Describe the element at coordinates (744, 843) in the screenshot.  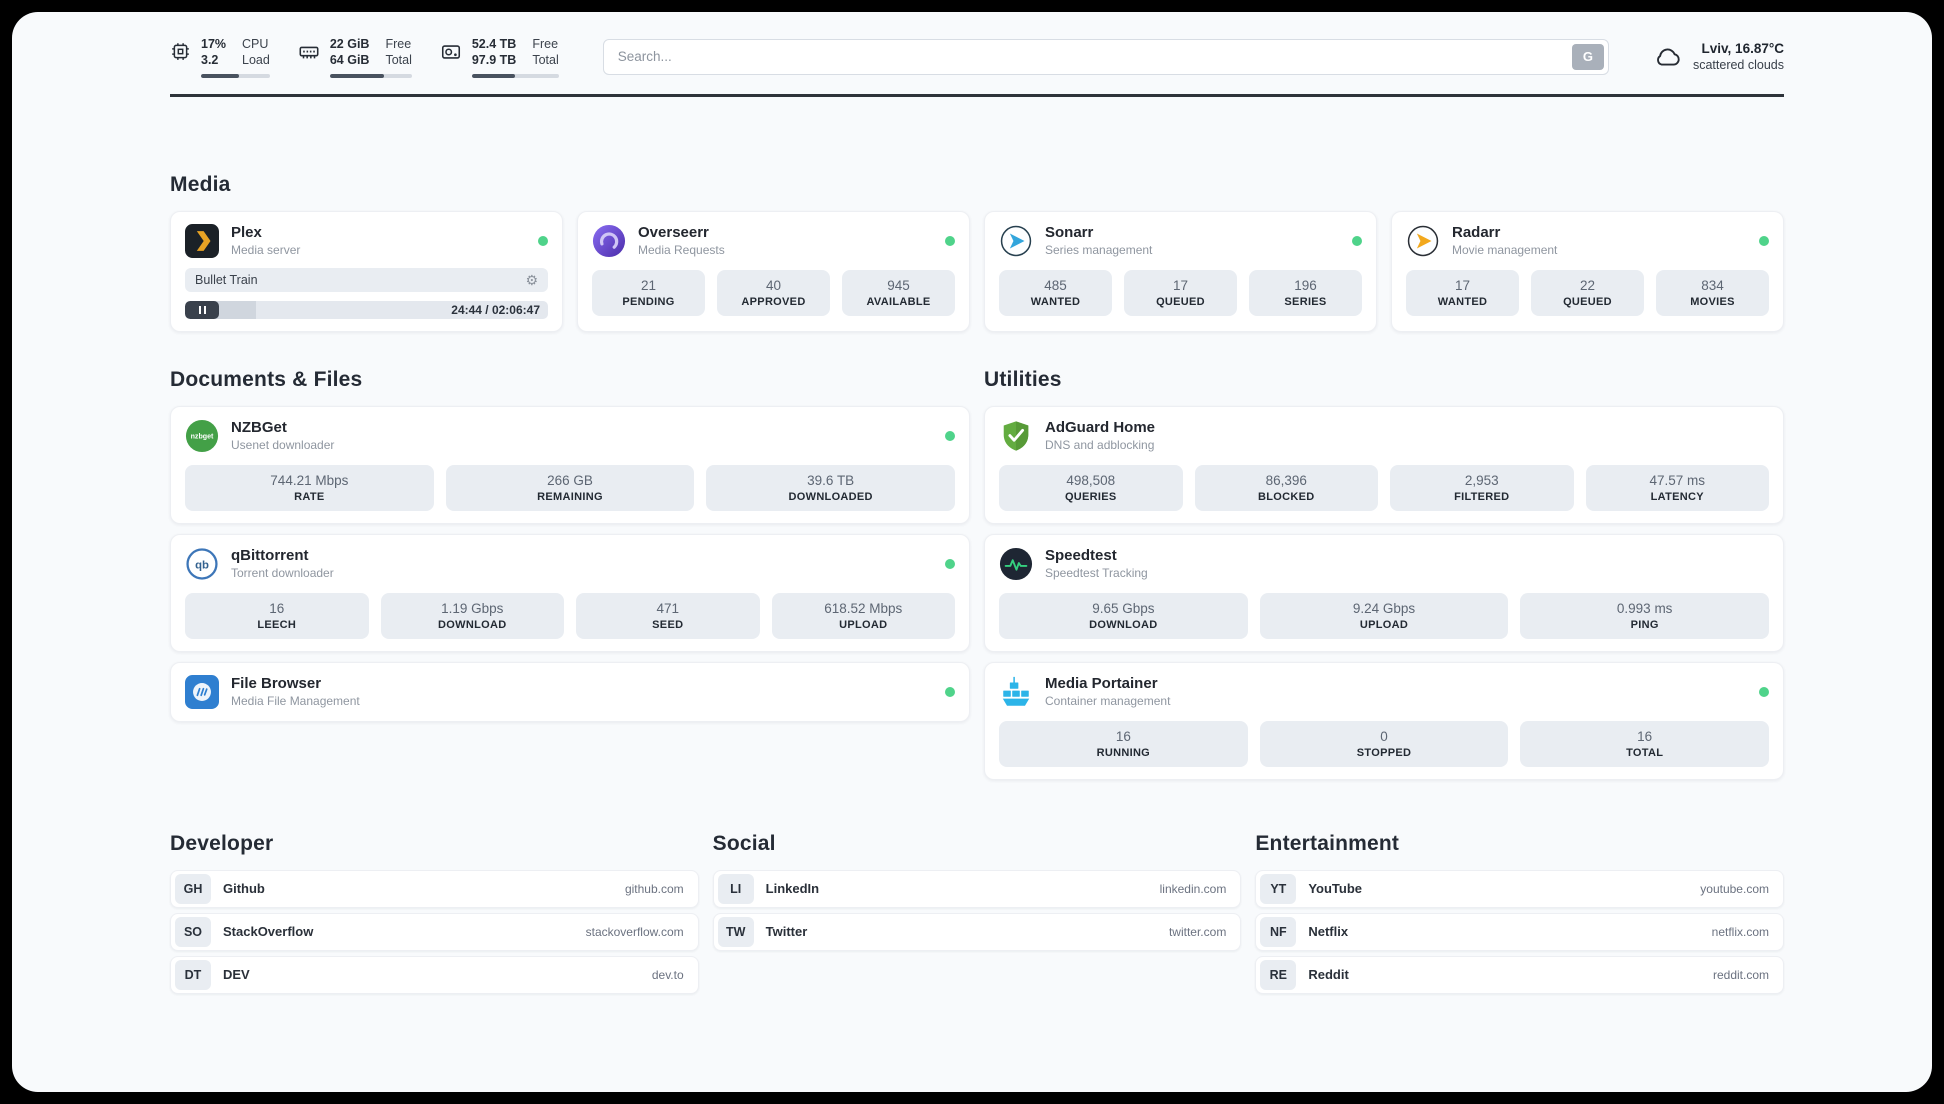
I see `section-title-social: Social` at that location.